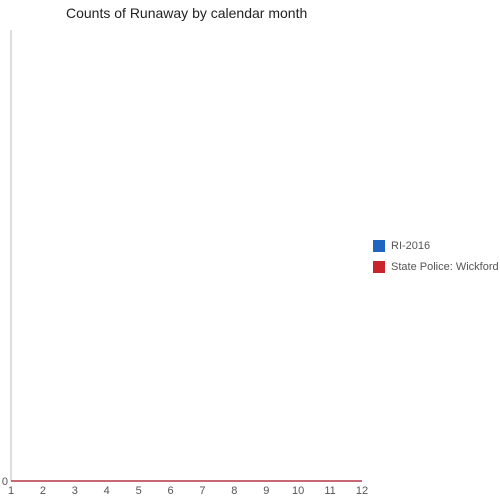 Image resolution: width=500 pixels, height=500 pixels. Describe the element at coordinates (379, 245) in the screenshot. I see `legend-swatch-ri-2016` at that location.